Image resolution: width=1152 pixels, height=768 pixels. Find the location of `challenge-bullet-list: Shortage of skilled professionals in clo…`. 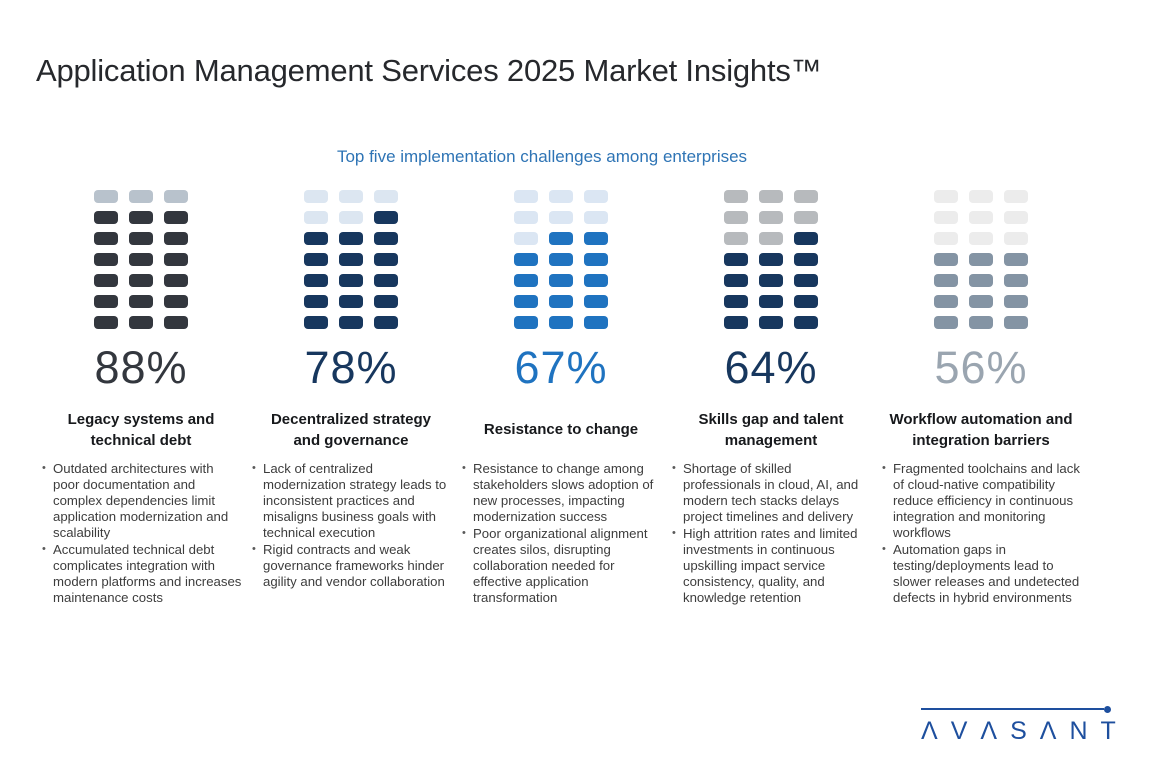

challenge-bullet-list: Shortage of skilled professionals in clo… is located at coordinates (771, 534).